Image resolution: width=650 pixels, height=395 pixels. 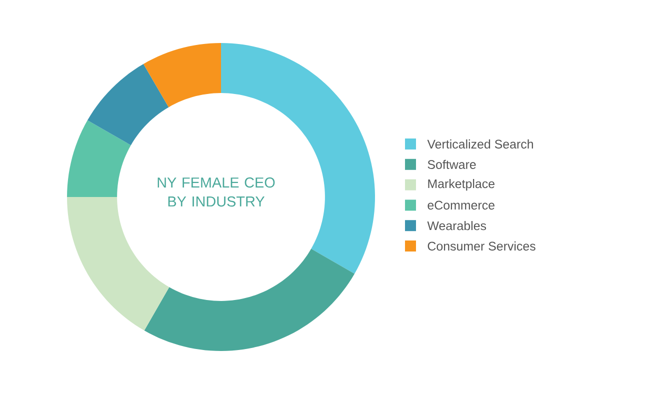 I want to click on legend-label: Wearables, so click(x=456, y=225).